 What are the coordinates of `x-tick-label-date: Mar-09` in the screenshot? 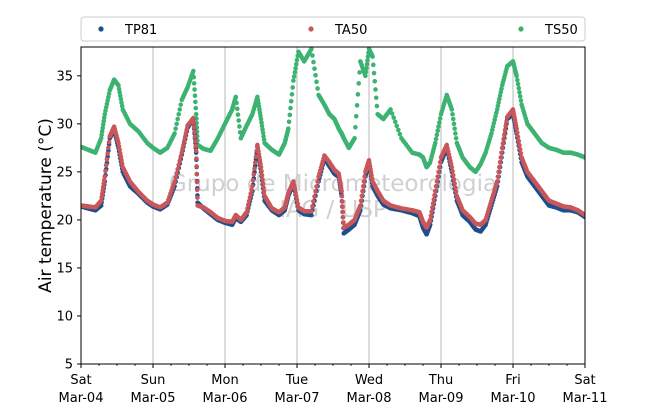 It's located at (441, 398).